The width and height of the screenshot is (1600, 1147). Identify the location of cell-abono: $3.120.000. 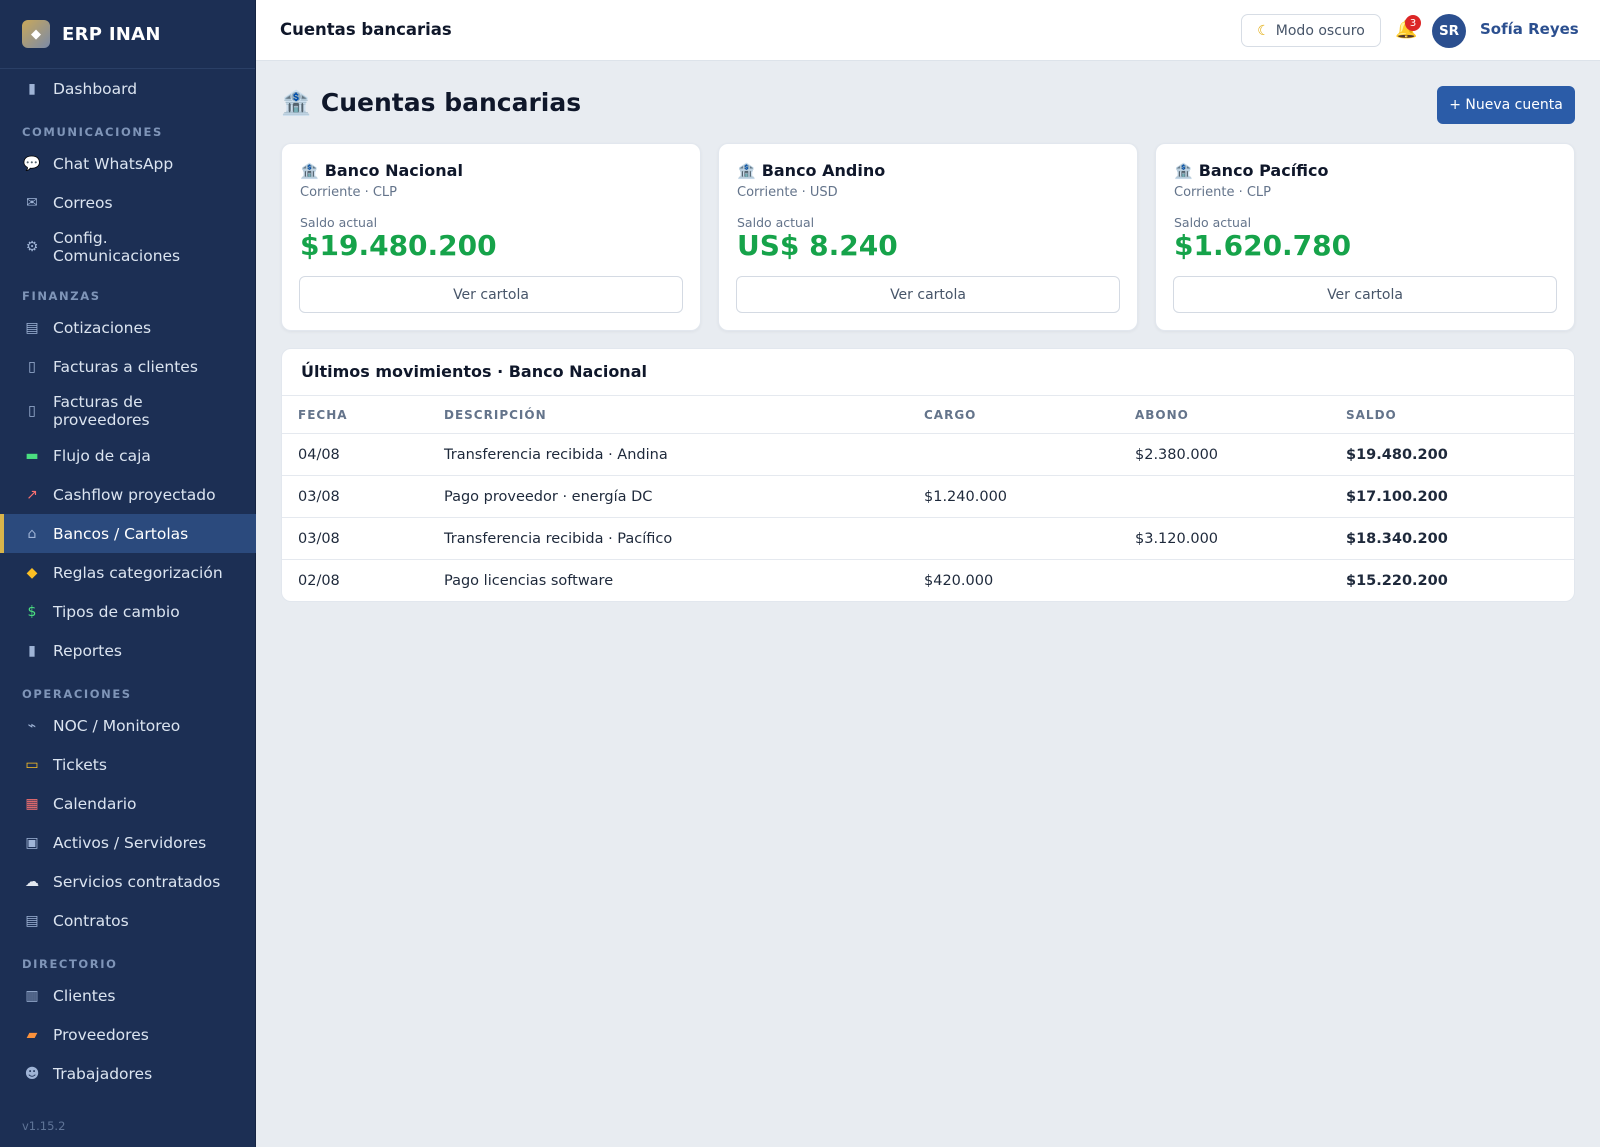
(1240, 538).